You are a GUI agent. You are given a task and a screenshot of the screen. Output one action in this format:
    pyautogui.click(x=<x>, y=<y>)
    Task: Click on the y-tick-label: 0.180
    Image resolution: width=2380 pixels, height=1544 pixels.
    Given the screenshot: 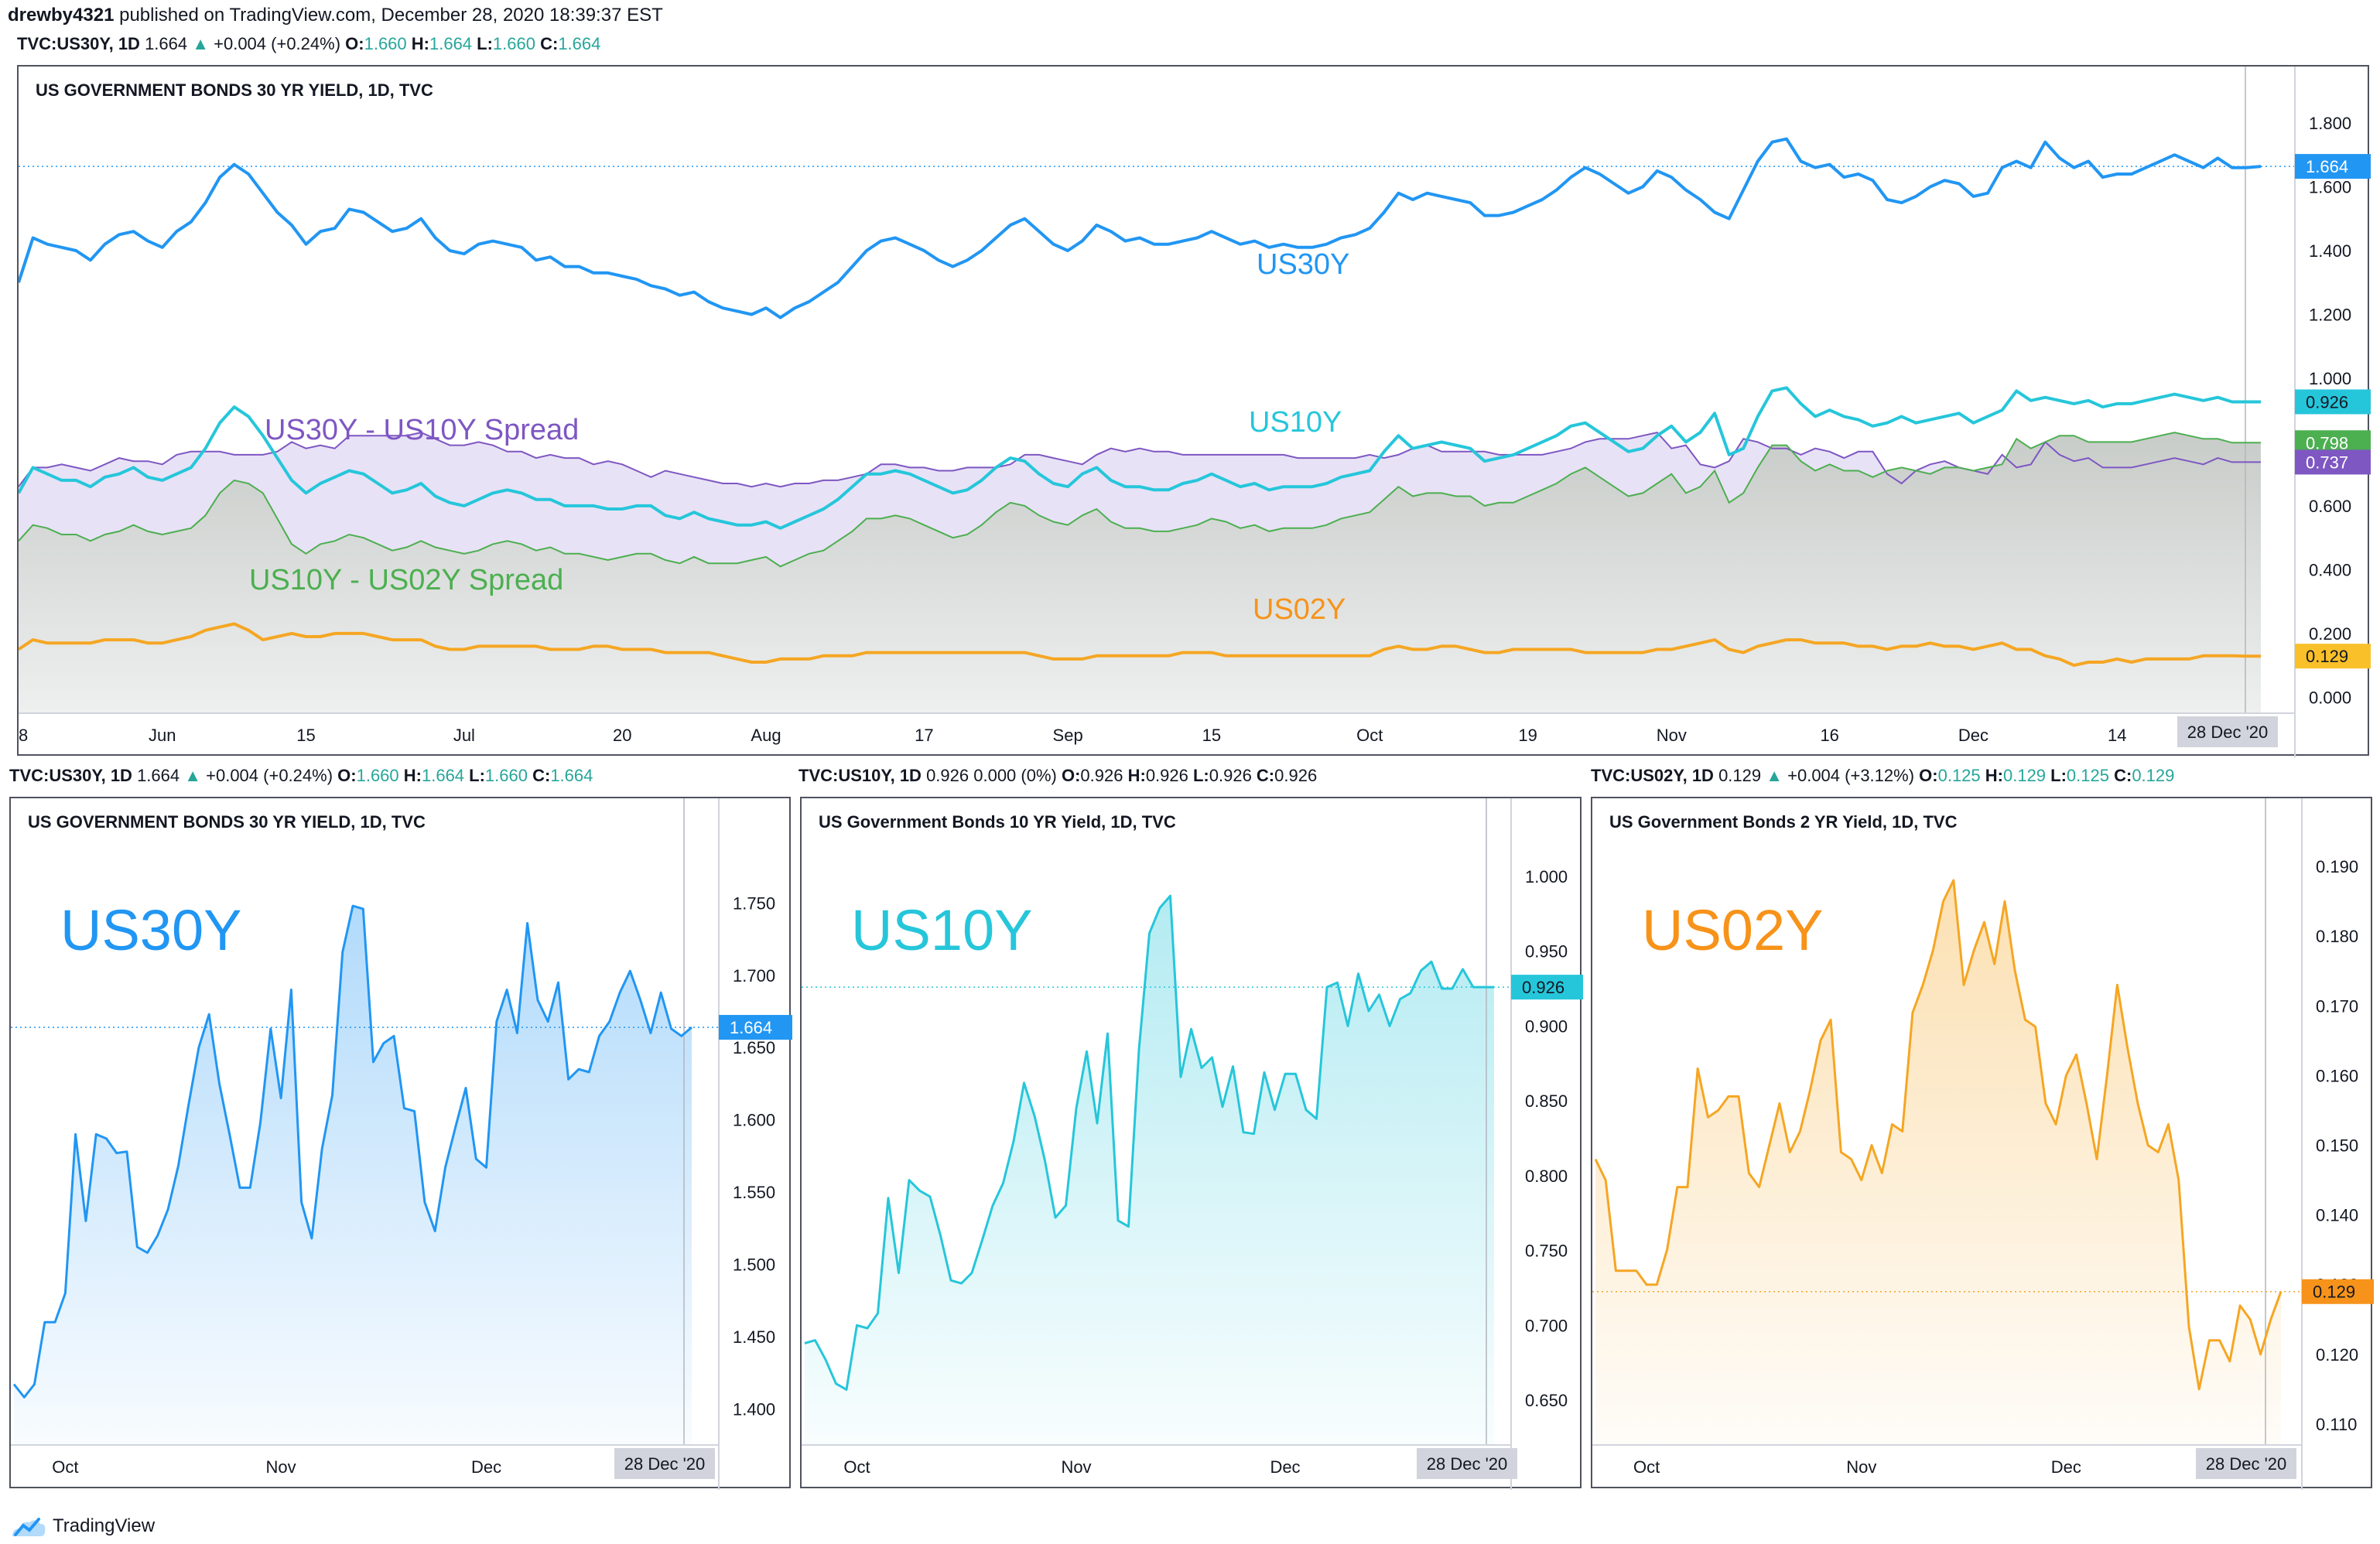 What is the action you would take?
    pyautogui.click(x=2337, y=936)
    